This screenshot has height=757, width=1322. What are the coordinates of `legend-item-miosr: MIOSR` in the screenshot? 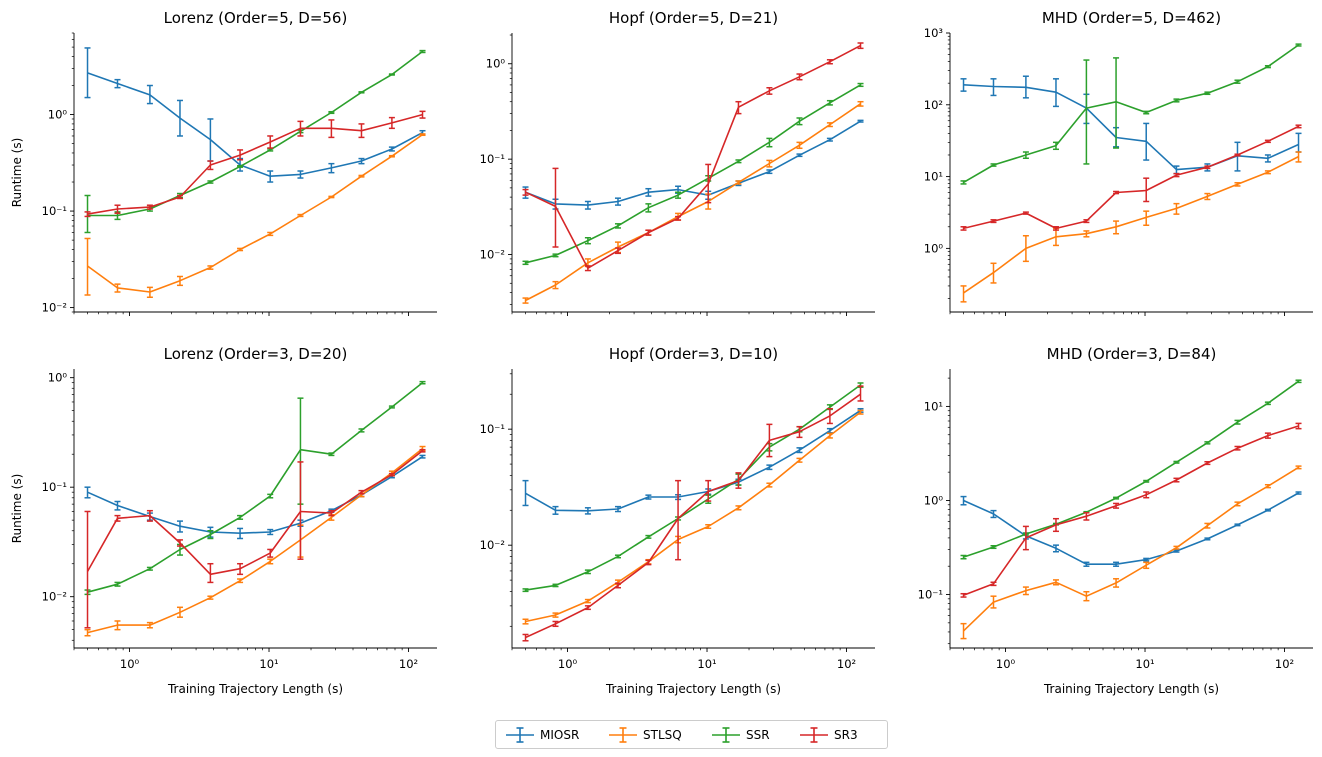 It's located at (542, 734).